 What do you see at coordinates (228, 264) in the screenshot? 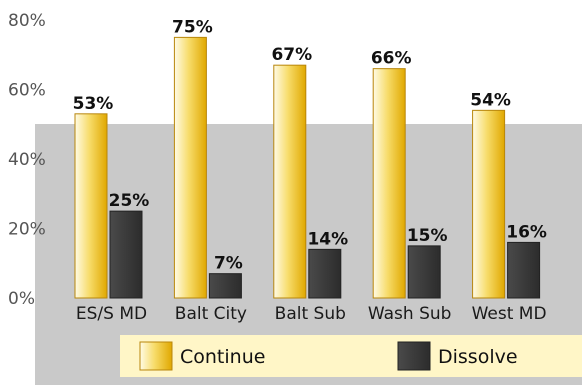
I see `data-label-dissolve-2: 7%` at bounding box center [228, 264].